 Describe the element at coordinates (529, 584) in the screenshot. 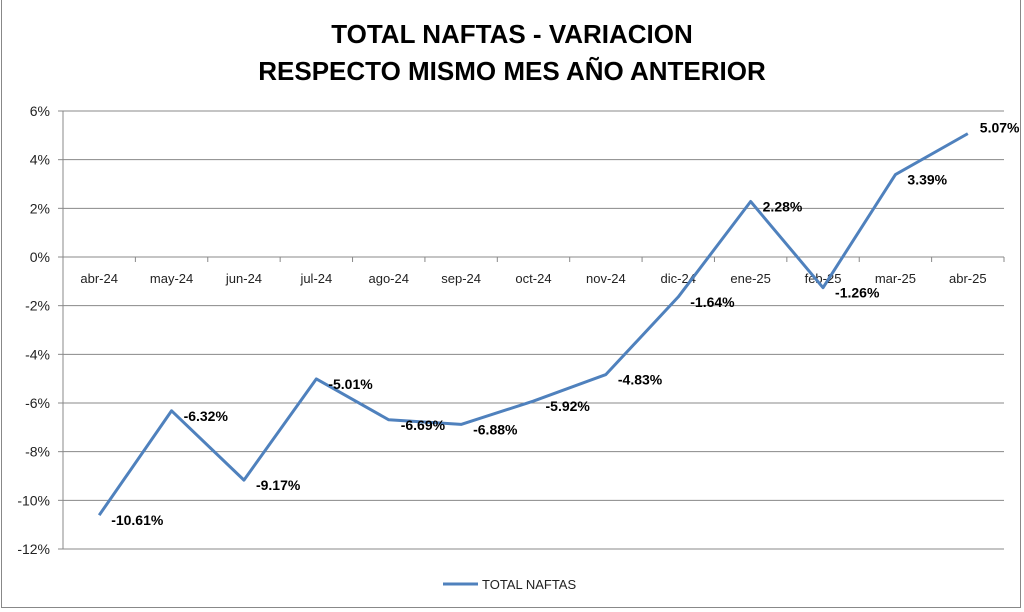

I see `legend-label: TOTAL NAFTAS` at that location.